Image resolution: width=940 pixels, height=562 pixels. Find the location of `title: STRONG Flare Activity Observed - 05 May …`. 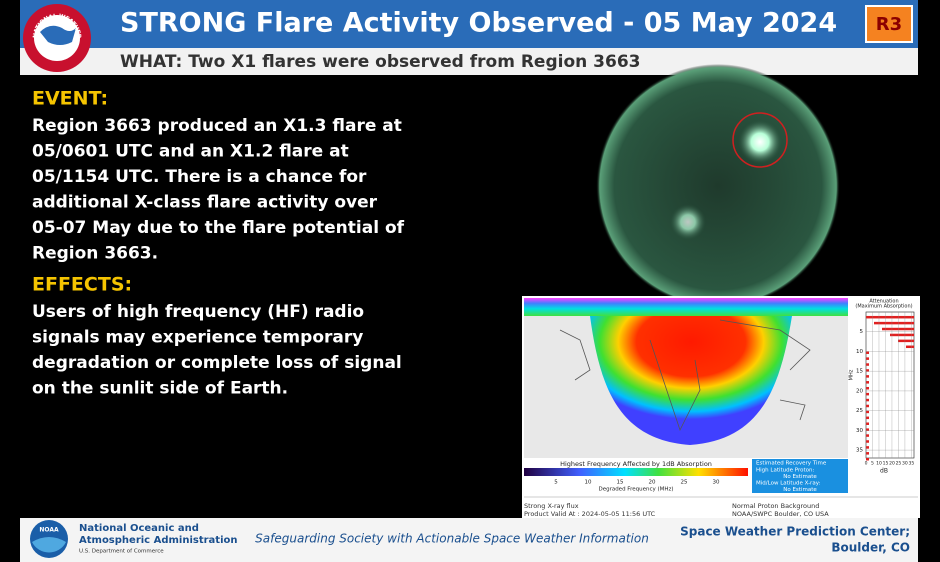

title: STRONG Flare Activity Observed - 05 May … is located at coordinates (478, 23).